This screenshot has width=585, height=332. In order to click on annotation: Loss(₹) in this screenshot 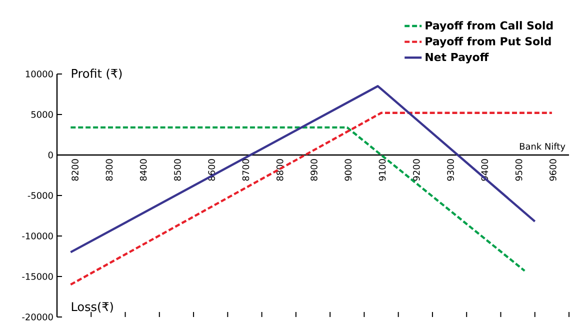, I will do `click(92, 307)`.